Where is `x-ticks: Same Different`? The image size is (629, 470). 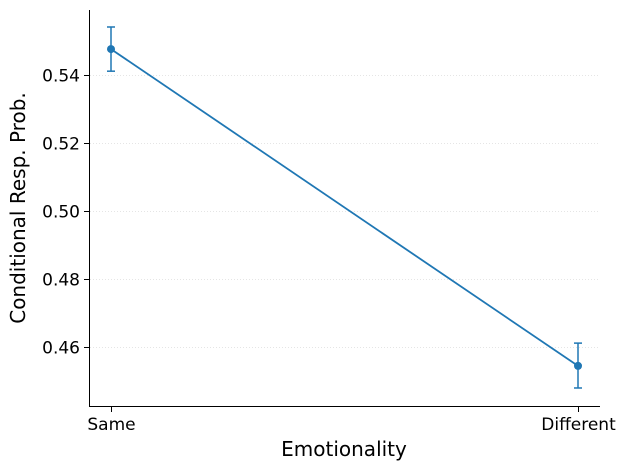
x-ticks: Same Different is located at coordinates (351, 421).